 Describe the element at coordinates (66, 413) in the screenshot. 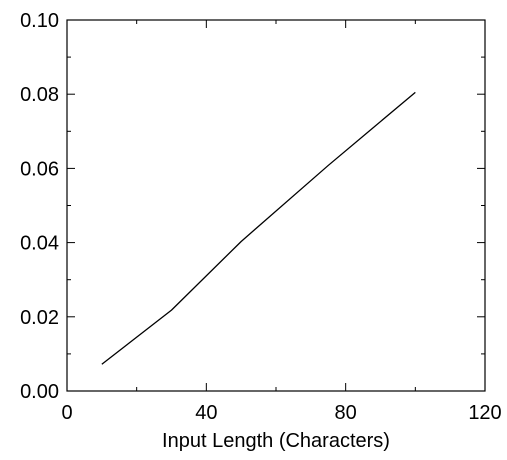

I see `x-tick-label: 0` at that location.